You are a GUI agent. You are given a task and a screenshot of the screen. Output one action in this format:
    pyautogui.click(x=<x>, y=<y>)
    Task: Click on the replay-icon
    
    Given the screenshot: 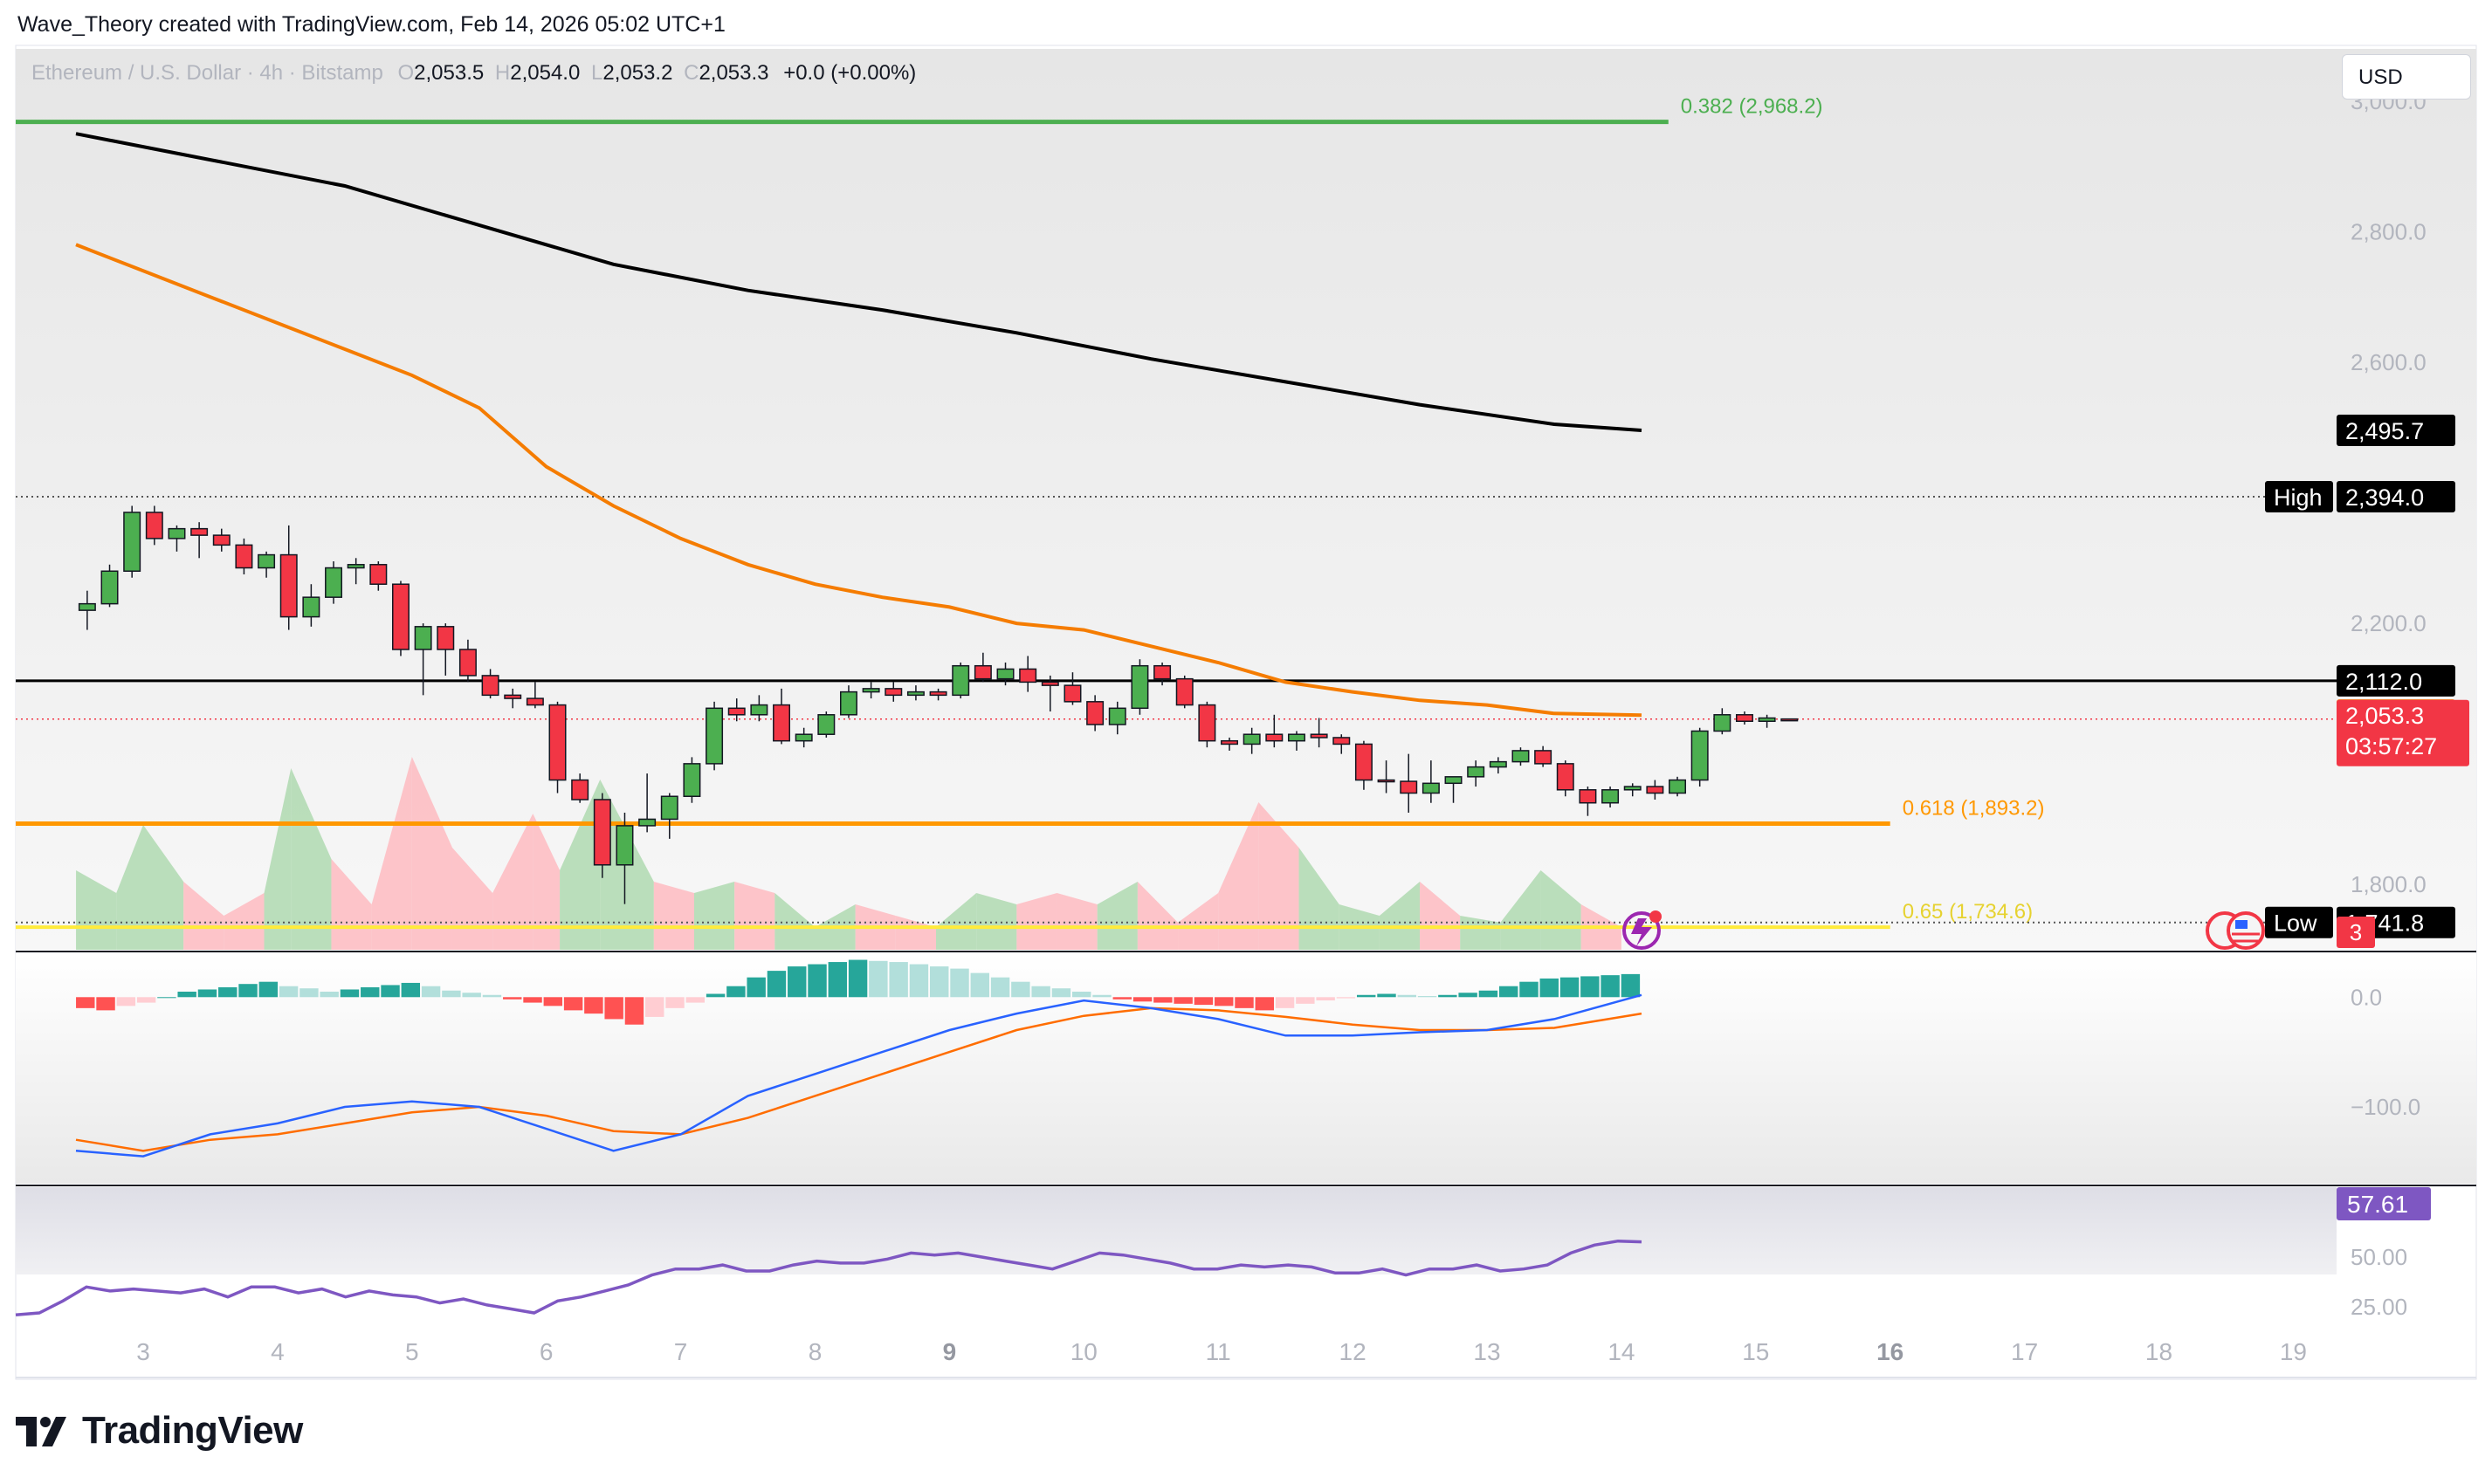 What is the action you would take?
    pyautogui.click(x=1642, y=930)
    